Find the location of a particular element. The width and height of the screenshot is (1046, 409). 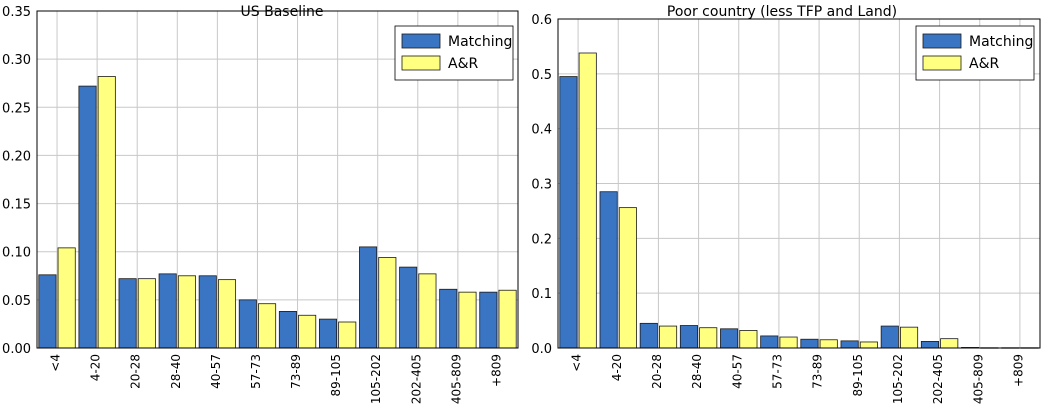

y-tick-label: 0.20 is located at coordinates (16, 156).